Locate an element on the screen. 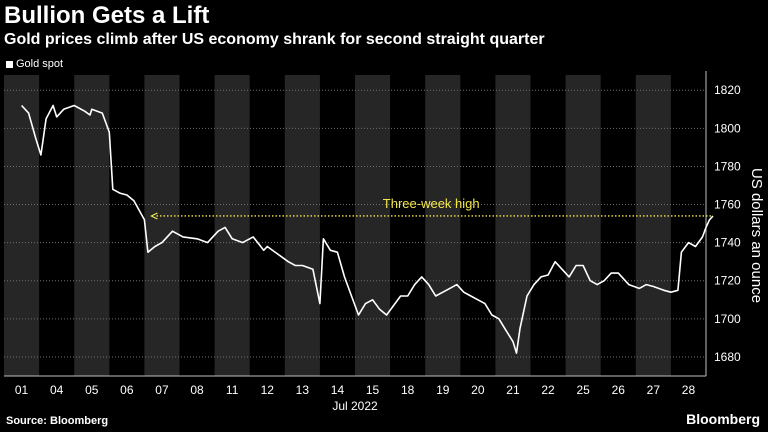  y-tick-1760: 1760 is located at coordinates (727, 205).